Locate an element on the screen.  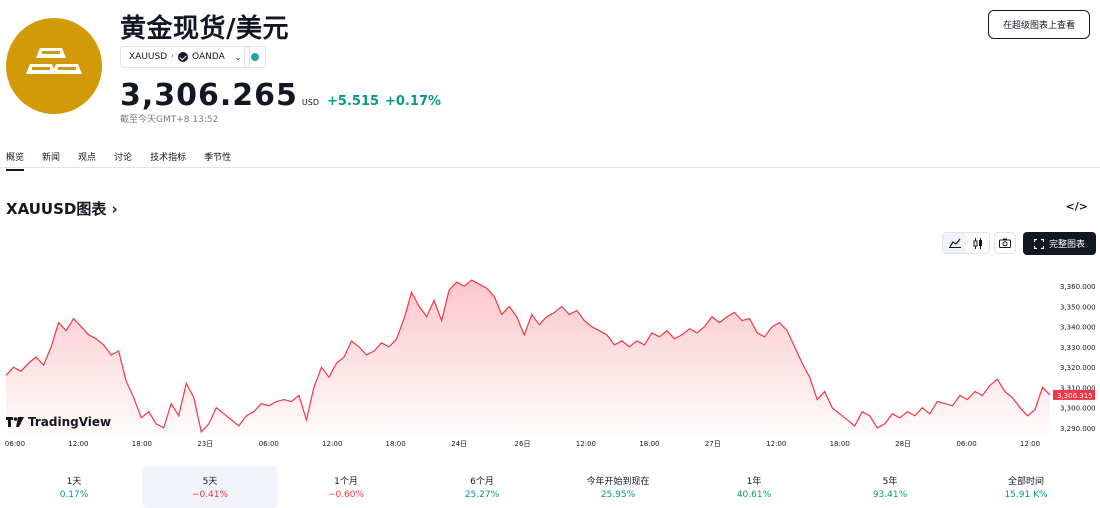
area-chart-icon is located at coordinates (954, 243).